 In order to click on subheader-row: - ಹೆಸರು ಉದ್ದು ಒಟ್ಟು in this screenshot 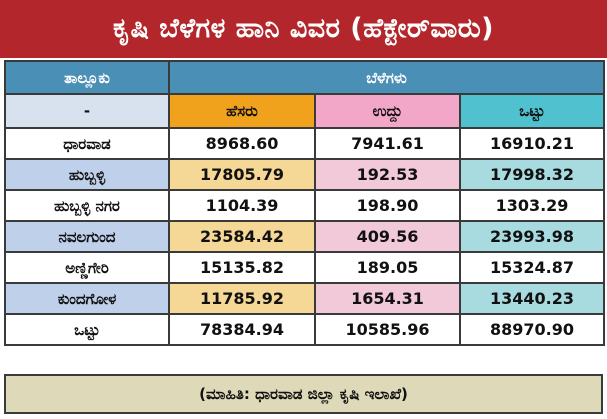, I will do `click(305, 111)`.